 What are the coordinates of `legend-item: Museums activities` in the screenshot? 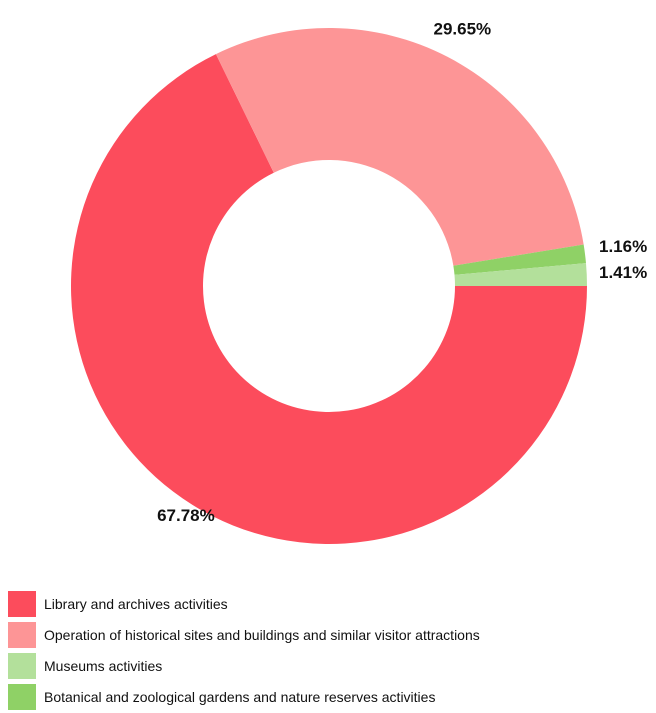 It's located at (244, 665).